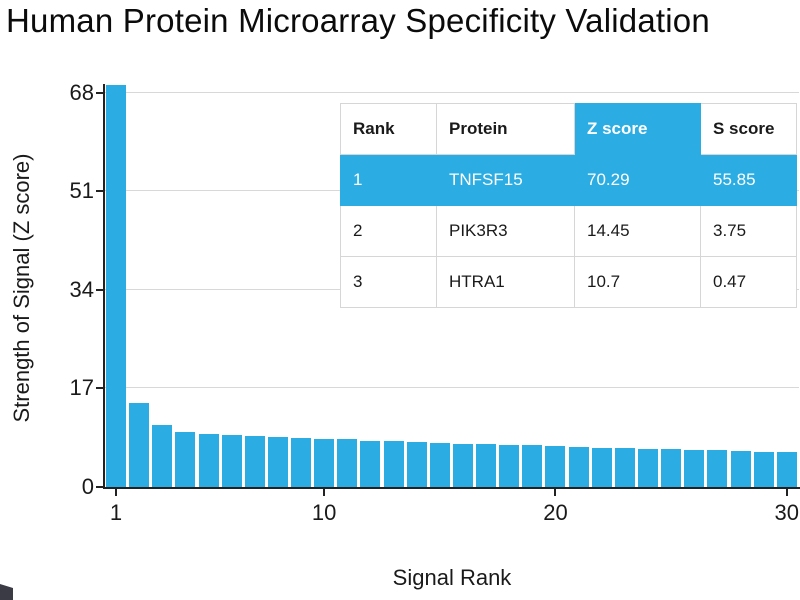 The width and height of the screenshot is (800, 600). Describe the element at coordinates (324, 512) in the screenshot. I see `x-tick-label: 10` at that location.